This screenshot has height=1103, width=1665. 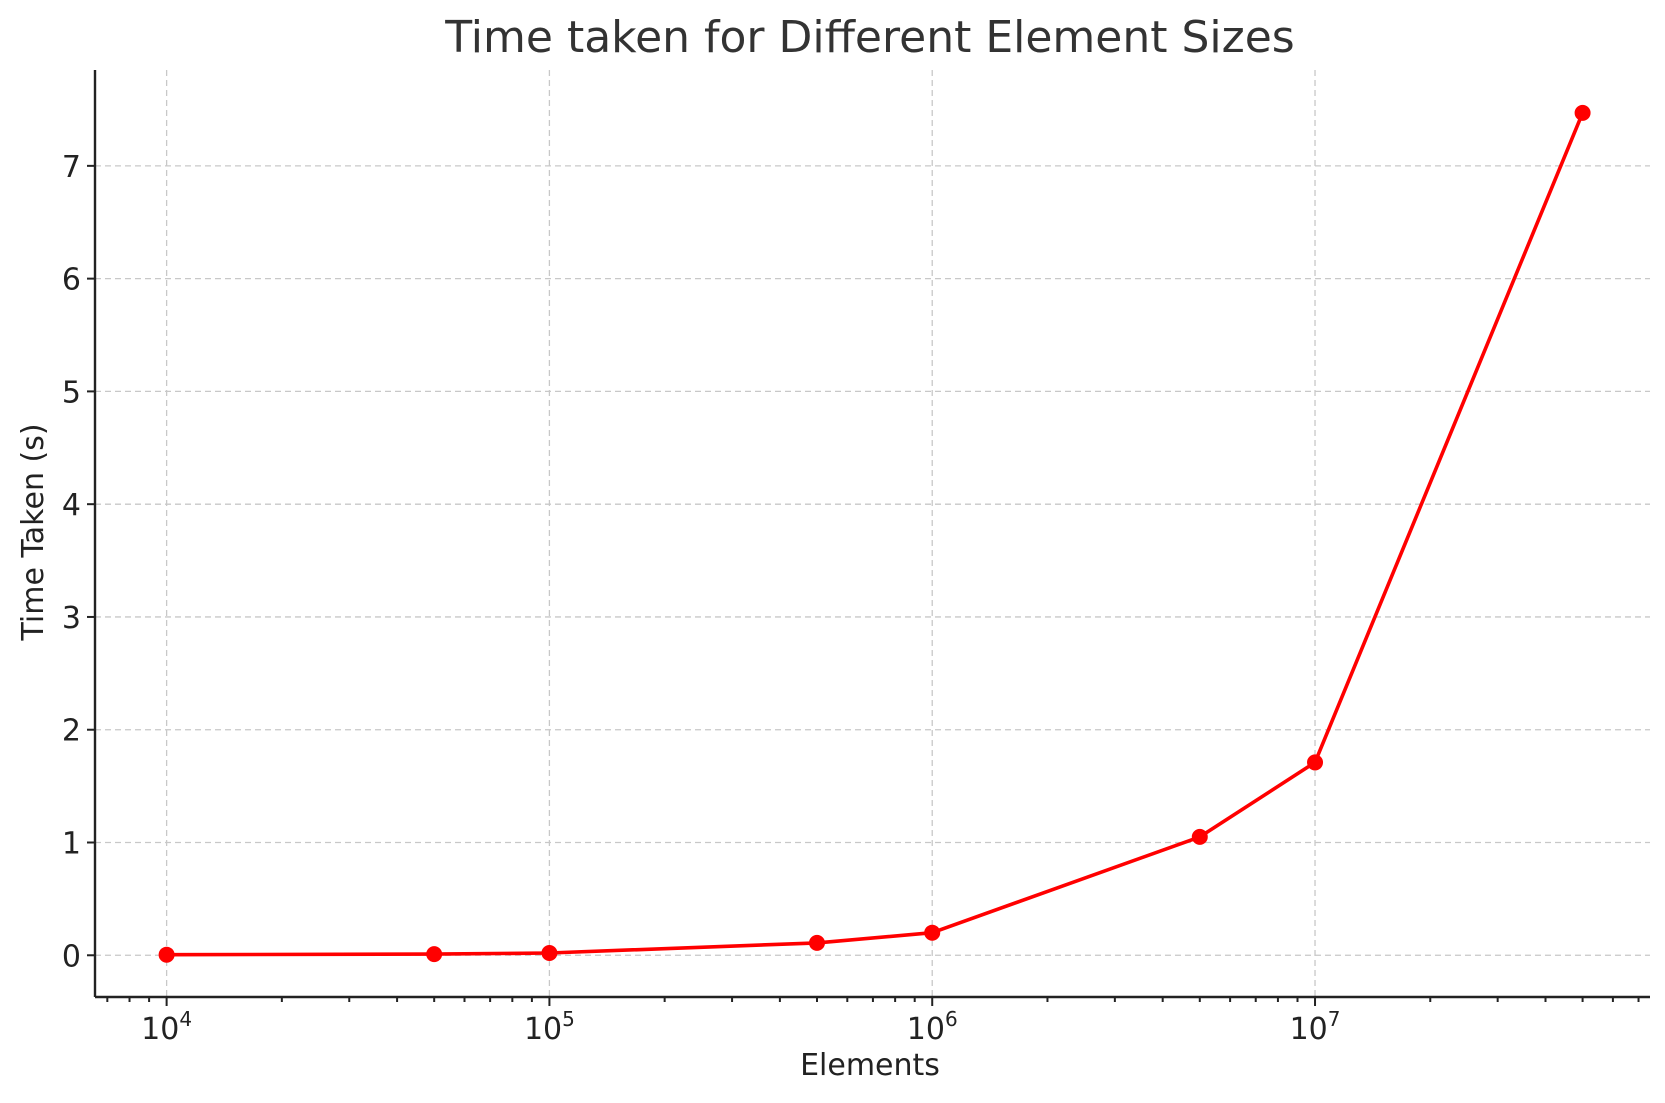 What do you see at coordinates (71, 956) in the screenshot?
I see `y-tick-label: 0` at bounding box center [71, 956].